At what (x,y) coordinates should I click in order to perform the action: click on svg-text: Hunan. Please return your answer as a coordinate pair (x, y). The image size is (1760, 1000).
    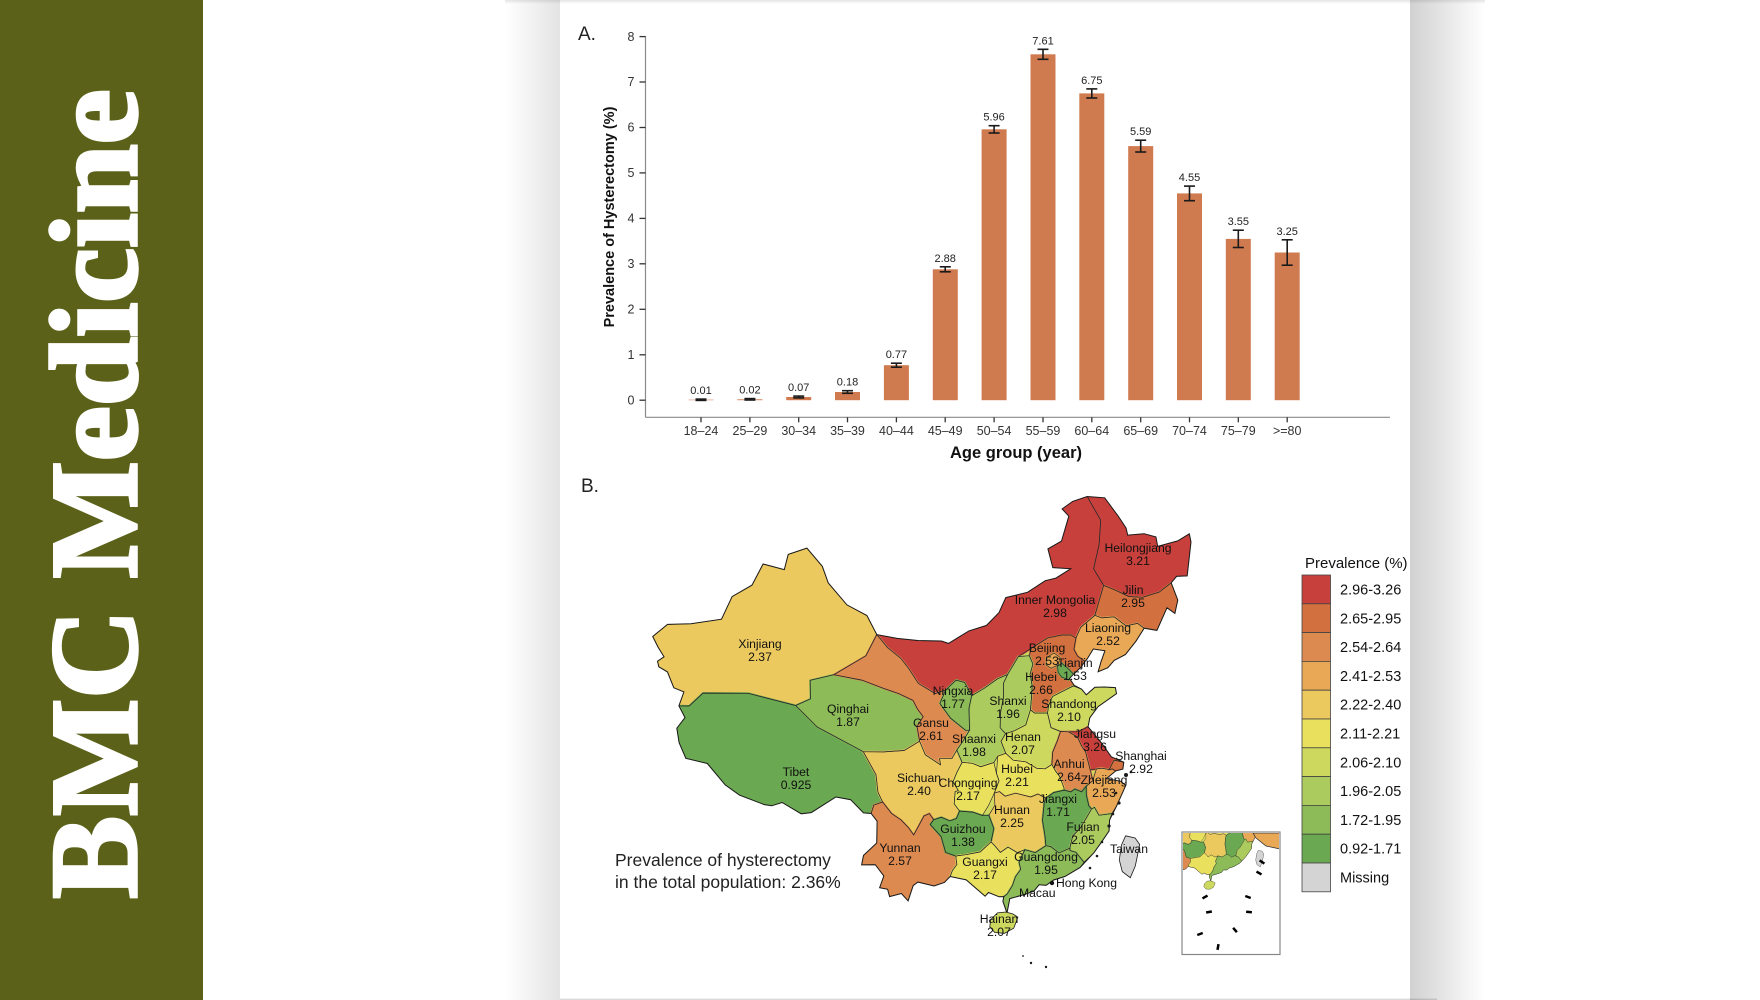
    Looking at the image, I should click on (1012, 810).